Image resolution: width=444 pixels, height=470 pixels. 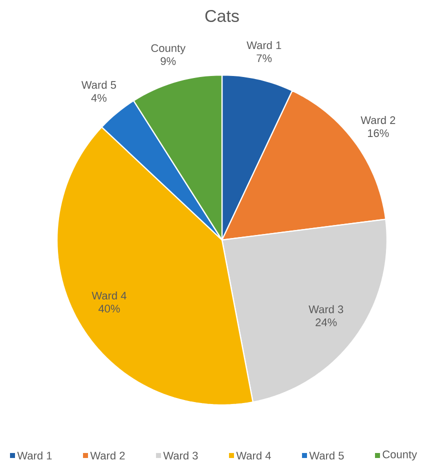 What do you see at coordinates (34, 455) in the screenshot?
I see `legend-label: Ward 1` at bounding box center [34, 455].